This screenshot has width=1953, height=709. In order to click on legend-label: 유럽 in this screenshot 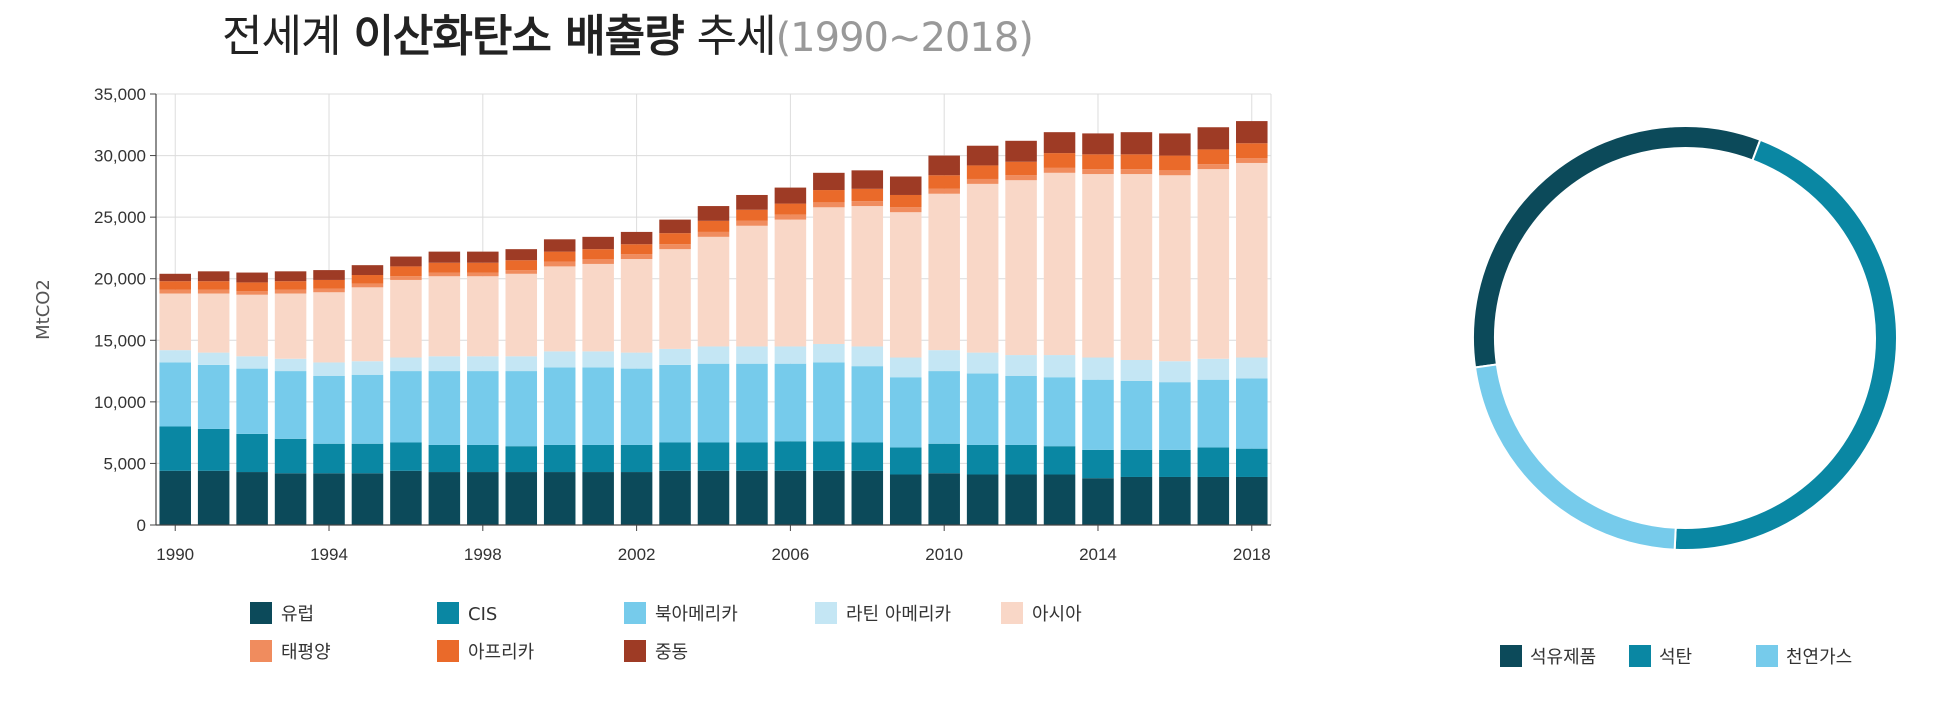, I will do `click(297, 614)`.